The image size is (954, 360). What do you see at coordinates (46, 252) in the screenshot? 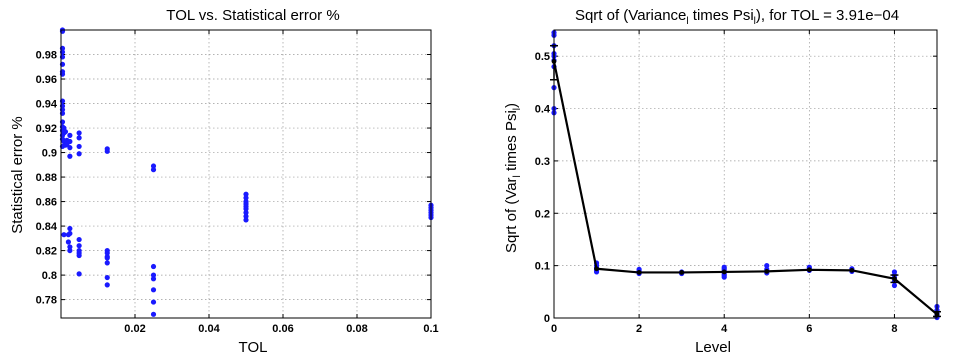
I see `chart1-ytick-label-2: 0.82` at bounding box center [46, 252].